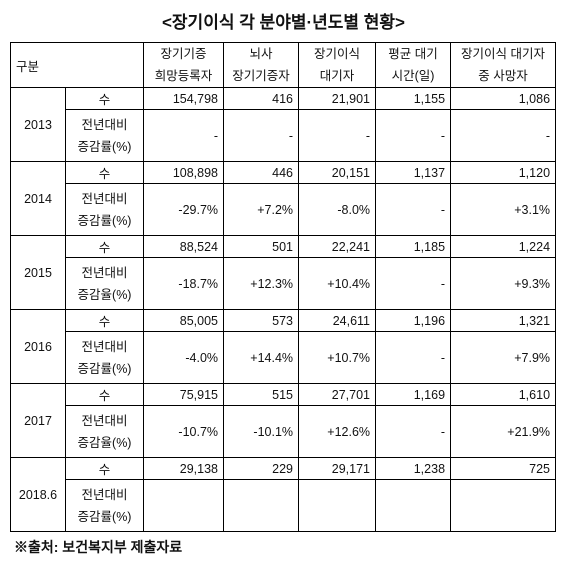 The height and width of the screenshot is (562, 567). What do you see at coordinates (38, 494) in the screenshot?
I see `year-cell: 2018.6` at bounding box center [38, 494].